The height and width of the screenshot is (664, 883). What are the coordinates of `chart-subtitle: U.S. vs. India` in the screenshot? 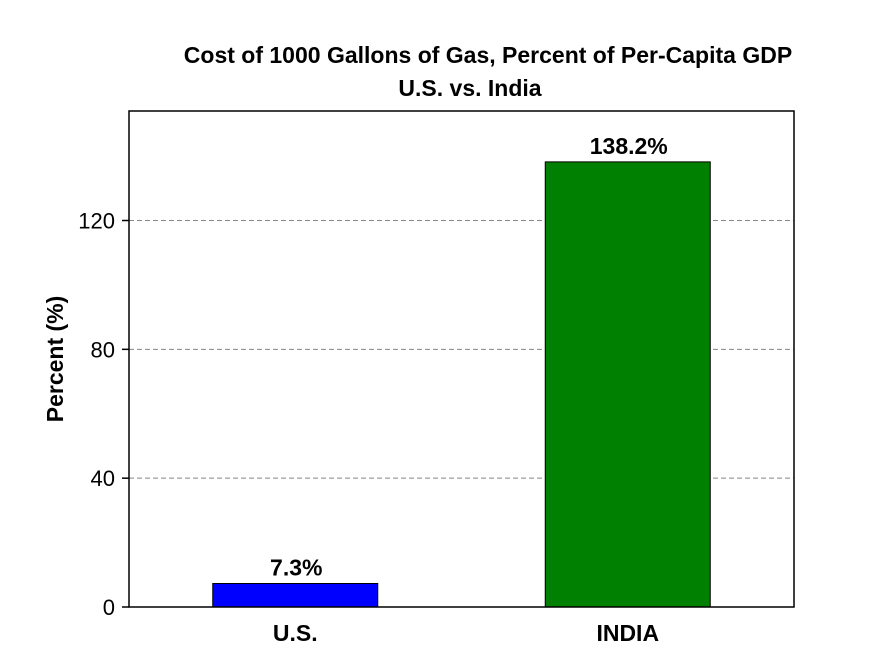 It's located at (469, 88).